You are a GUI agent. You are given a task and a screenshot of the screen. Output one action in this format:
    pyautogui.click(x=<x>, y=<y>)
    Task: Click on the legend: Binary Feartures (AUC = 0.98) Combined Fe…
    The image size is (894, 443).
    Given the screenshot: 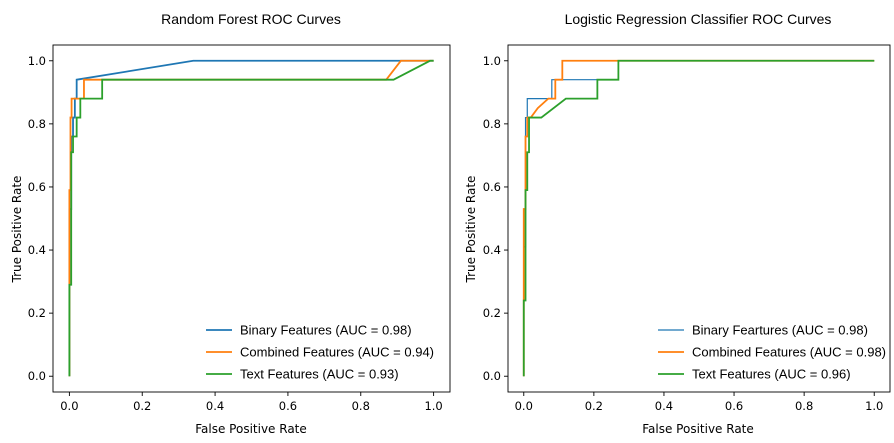 What is the action you would take?
    pyautogui.click(x=772, y=352)
    